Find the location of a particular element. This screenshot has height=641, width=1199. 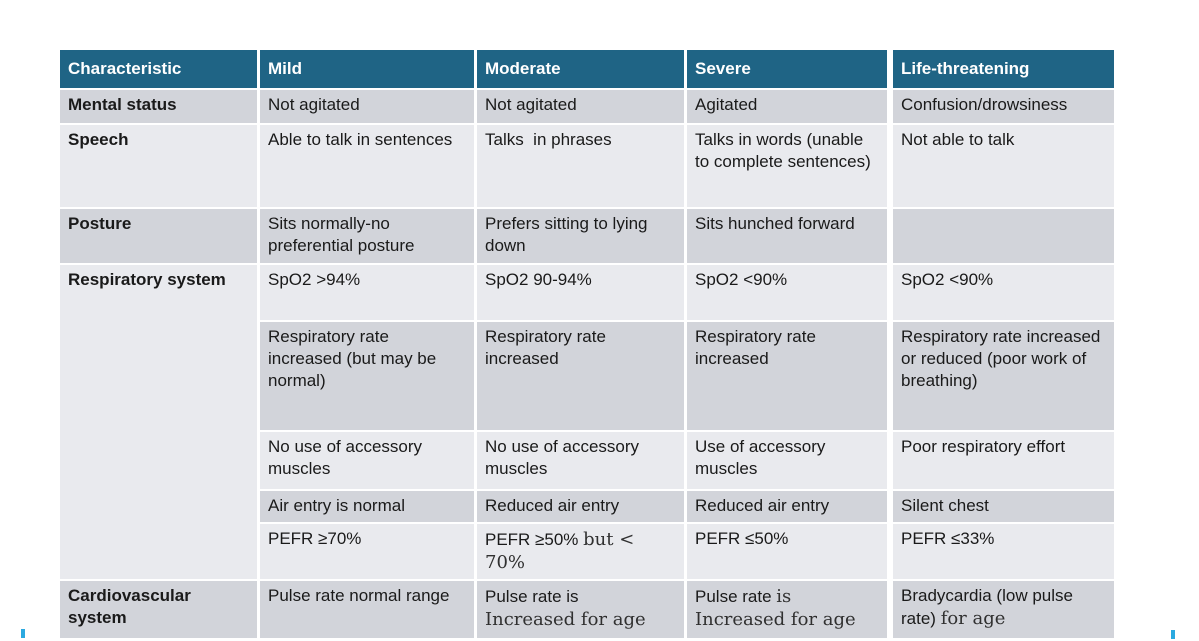

cell-air-entry-moderate: Reduced air entry is located at coordinates (580, 506).